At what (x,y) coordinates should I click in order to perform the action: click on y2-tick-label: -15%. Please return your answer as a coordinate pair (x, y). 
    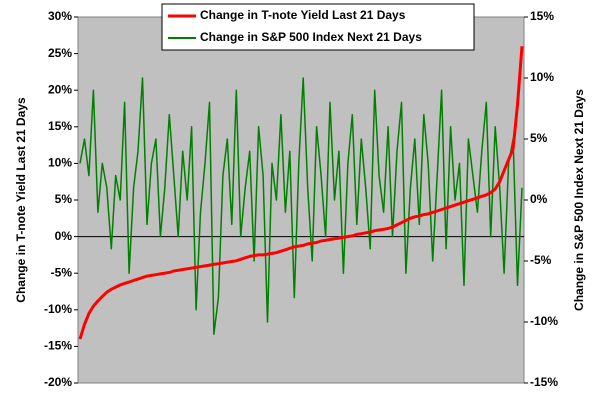
    Looking at the image, I should click on (544, 382).